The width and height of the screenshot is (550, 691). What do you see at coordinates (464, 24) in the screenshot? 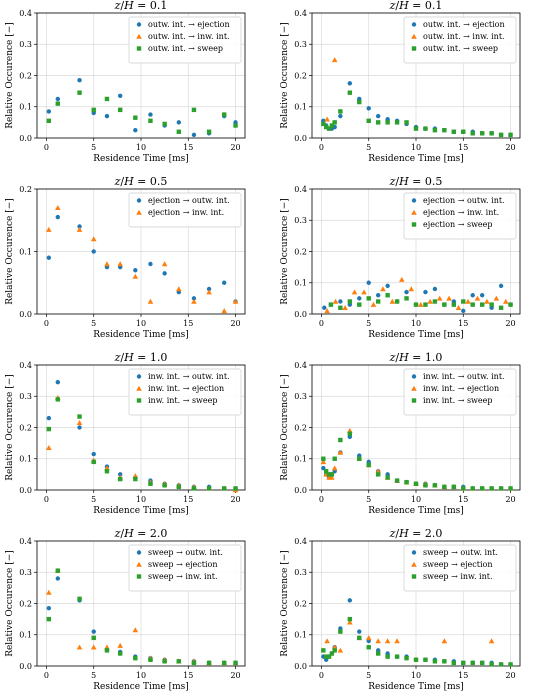
I see `legend-label: outw. int. → ejection` at bounding box center [464, 24].